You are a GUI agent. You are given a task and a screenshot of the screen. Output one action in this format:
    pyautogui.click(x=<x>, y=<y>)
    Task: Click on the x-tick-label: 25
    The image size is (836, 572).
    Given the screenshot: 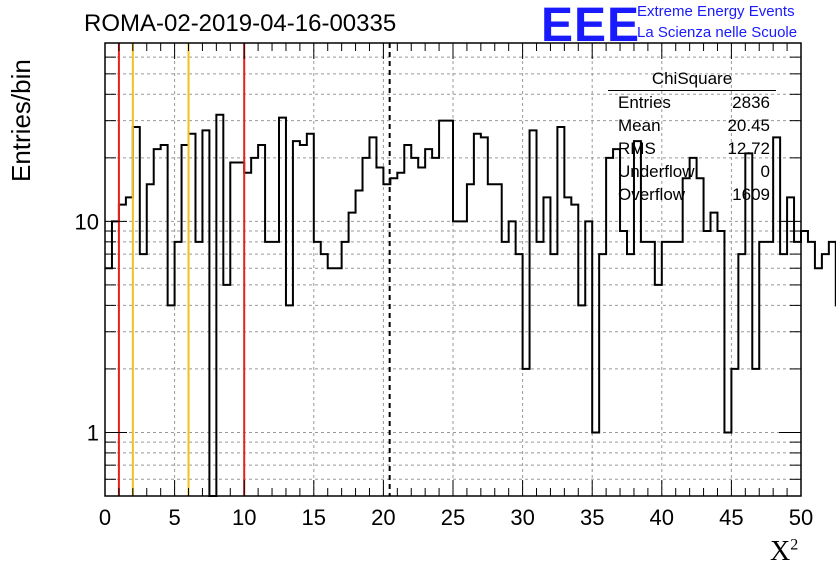 What is the action you would take?
    pyautogui.click(x=453, y=517)
    